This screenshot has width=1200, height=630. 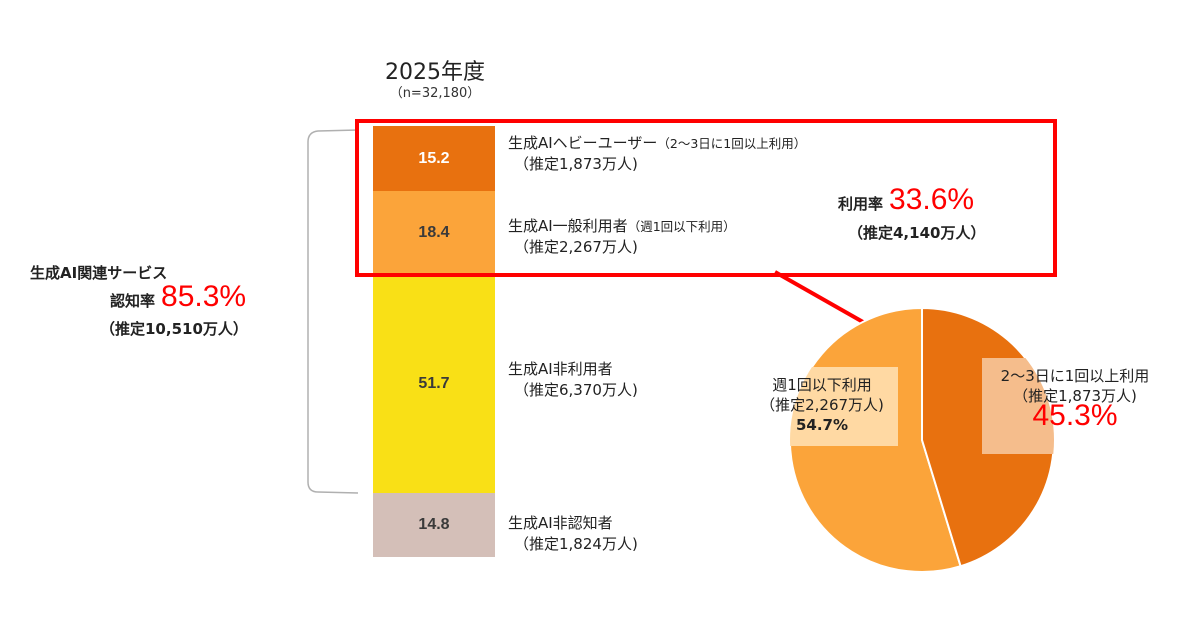 I want to click on bar-segment-general-user: 18.4, so click(x=434, y=233).